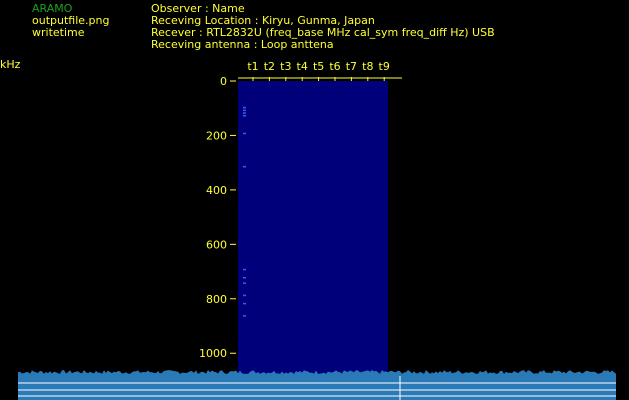 The height and width of the screenshot is (400, 629). I want to click on freq-tick-label: 0, so click(223, 81).